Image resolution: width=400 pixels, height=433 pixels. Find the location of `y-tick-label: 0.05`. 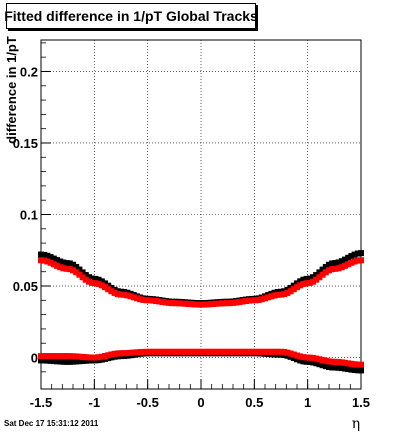

y-tick-label: 0.05 is located at coordinates (25, 286).